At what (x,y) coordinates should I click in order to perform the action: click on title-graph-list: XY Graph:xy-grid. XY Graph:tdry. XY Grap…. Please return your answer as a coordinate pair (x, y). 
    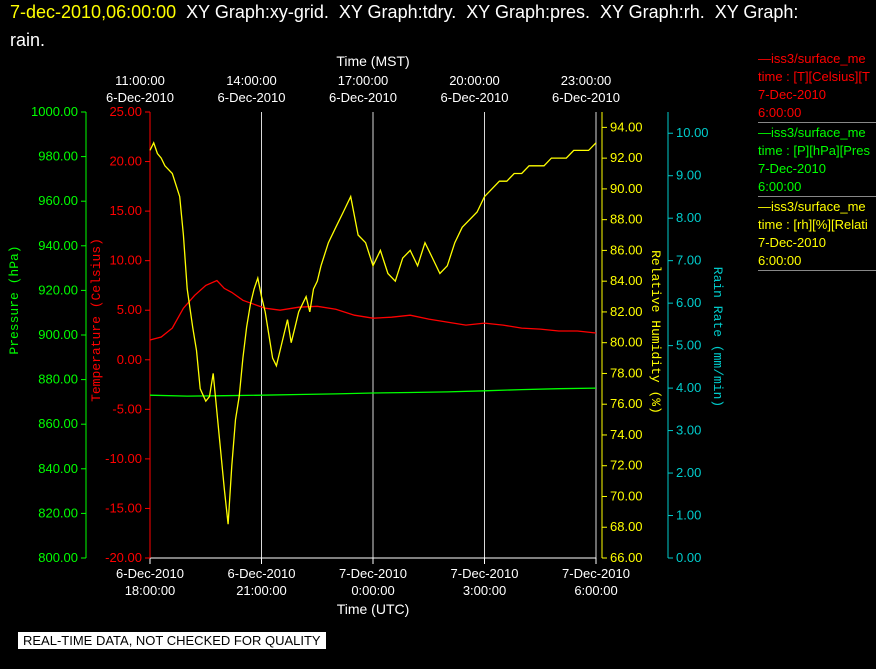
    Looking at the image, I should click on (487, 12).